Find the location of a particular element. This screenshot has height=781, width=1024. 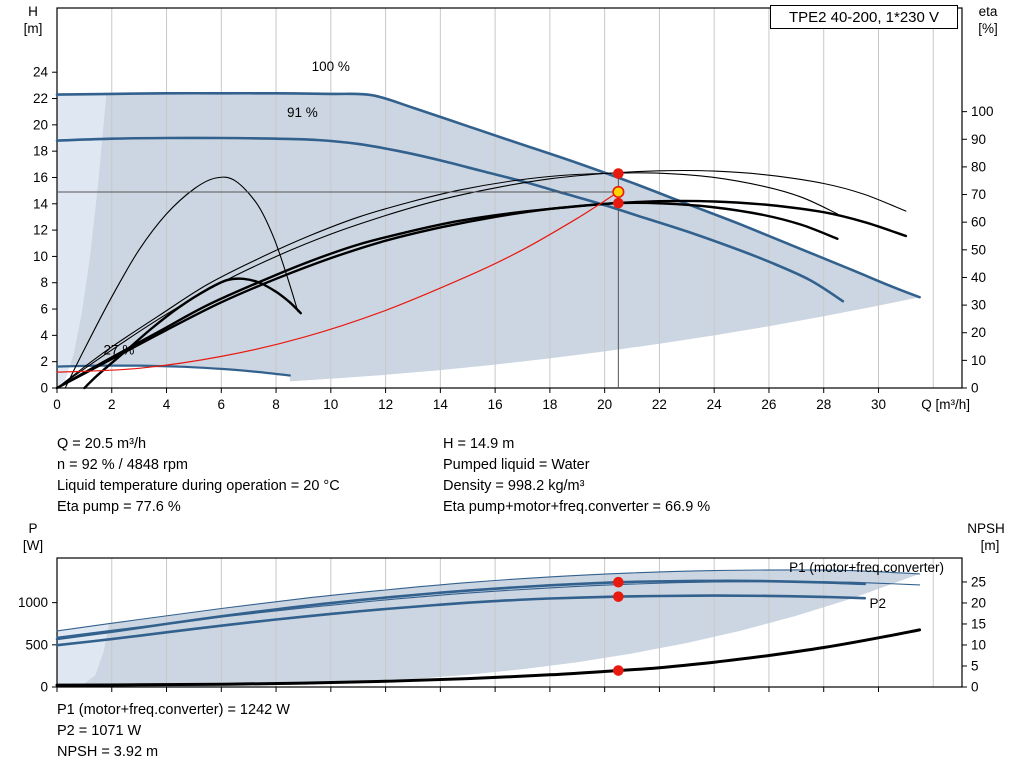

y1-axis-title: H is located at coordinates (33, 11).